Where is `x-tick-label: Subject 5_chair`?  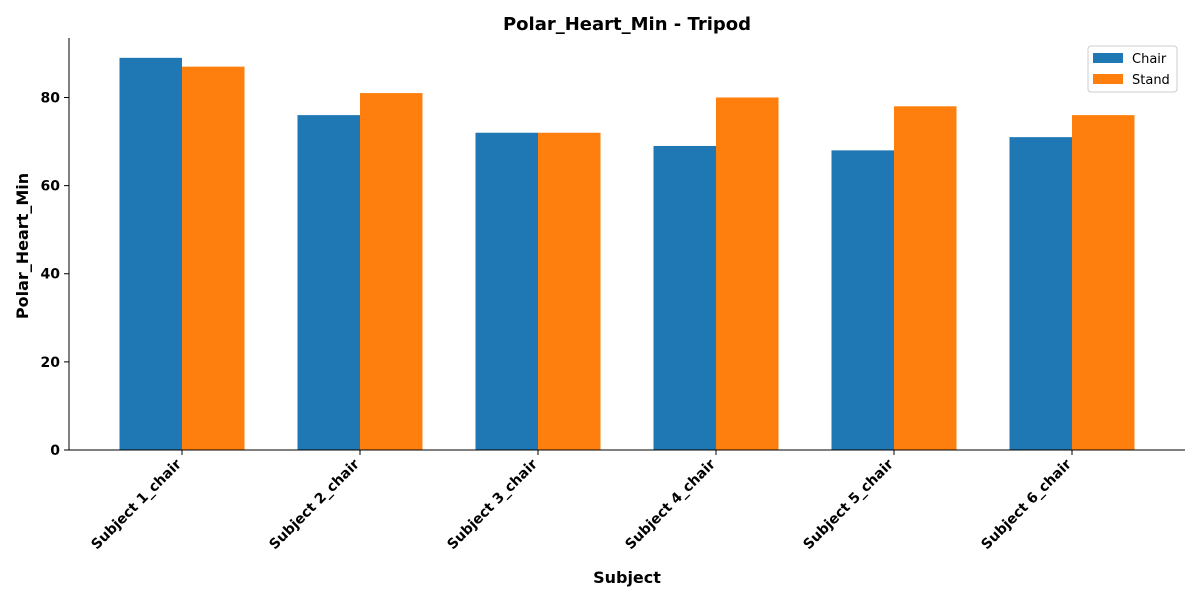
x-tick-label: Subject 5_chair is located at coordinates (848, 504).